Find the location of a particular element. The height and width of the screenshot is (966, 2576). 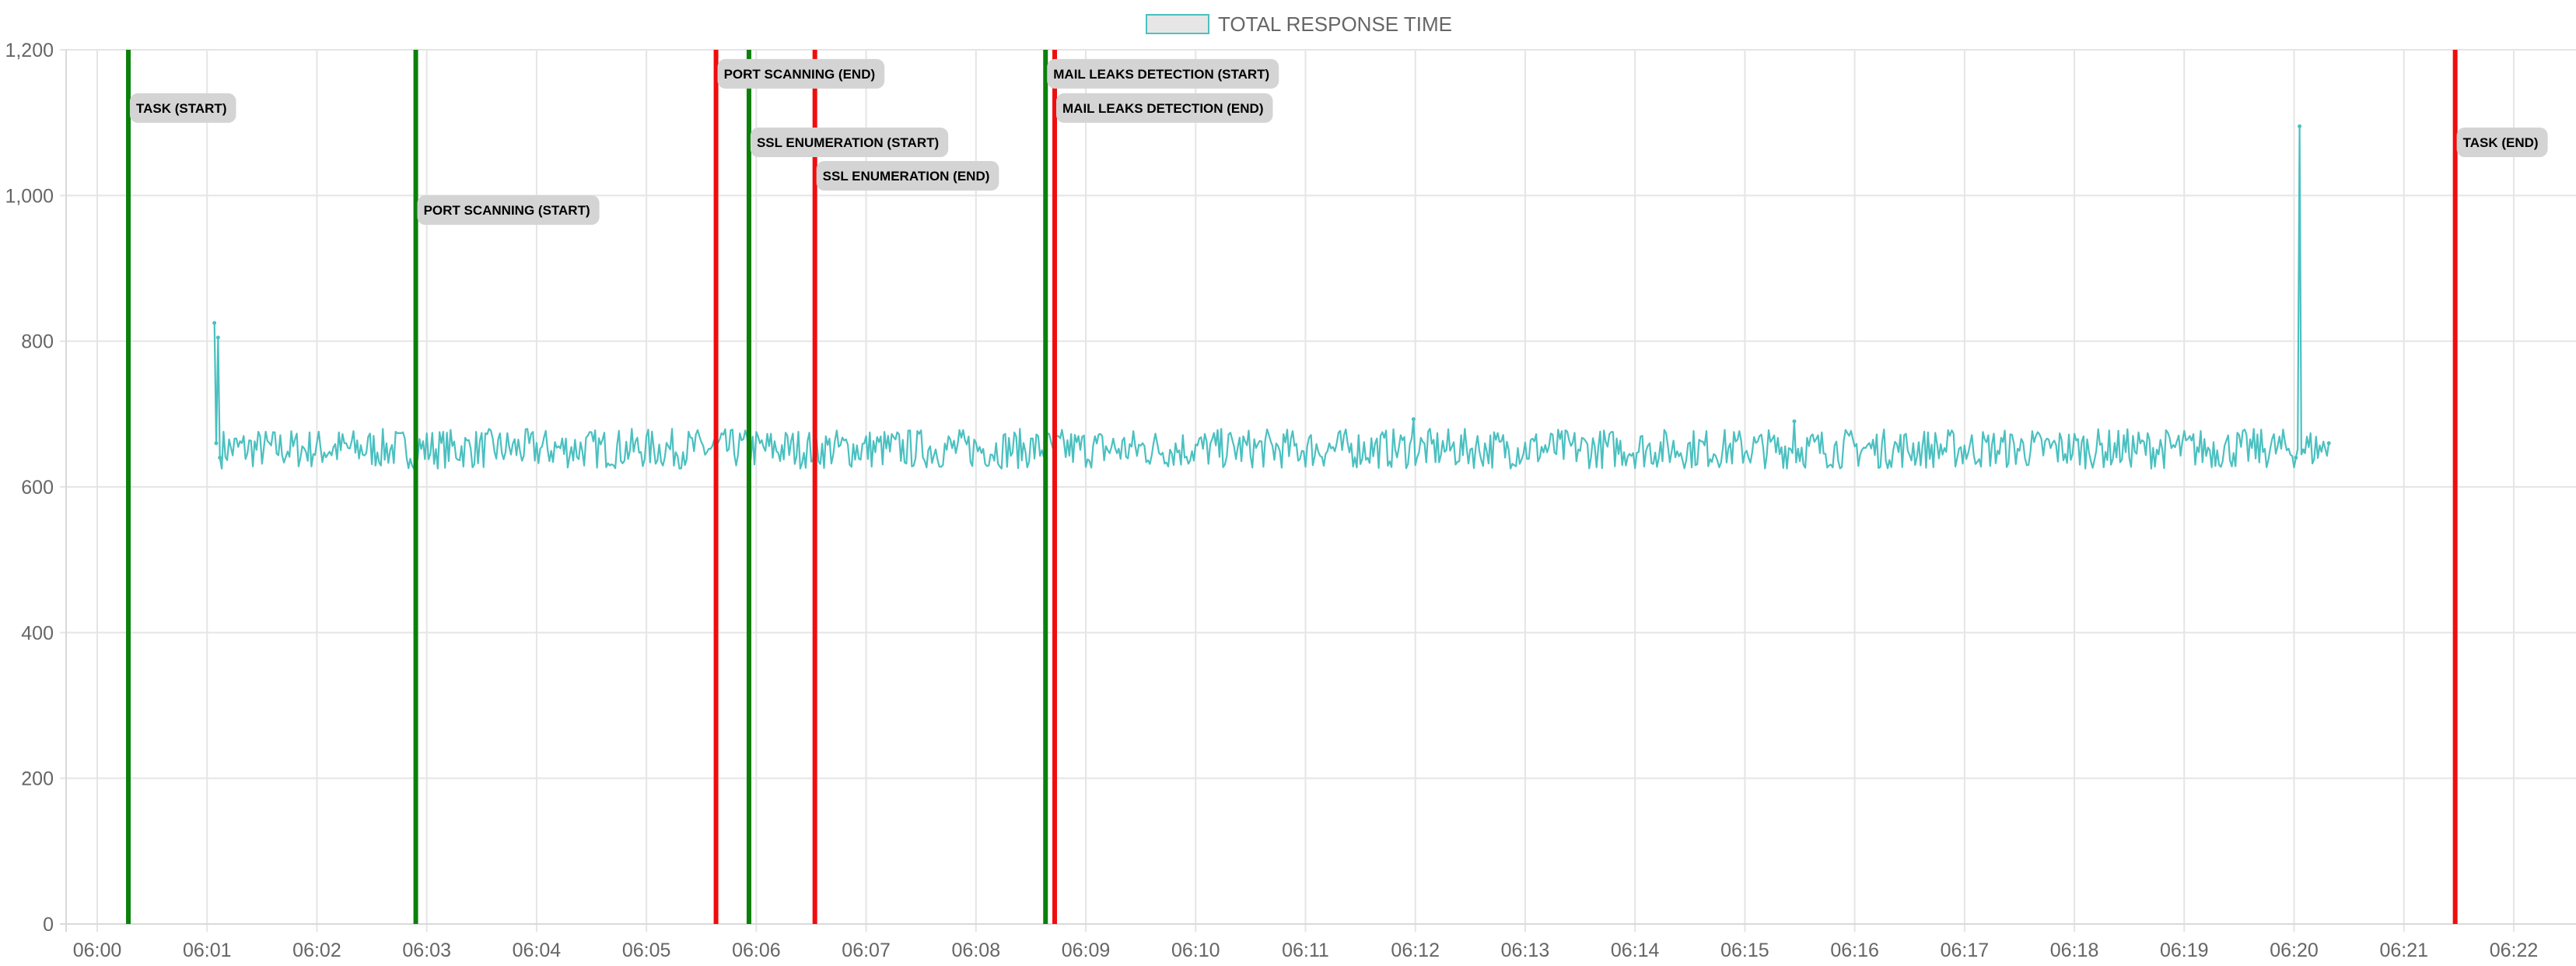

x-tick-label: 06:04 is located at coordinates (538, 951).